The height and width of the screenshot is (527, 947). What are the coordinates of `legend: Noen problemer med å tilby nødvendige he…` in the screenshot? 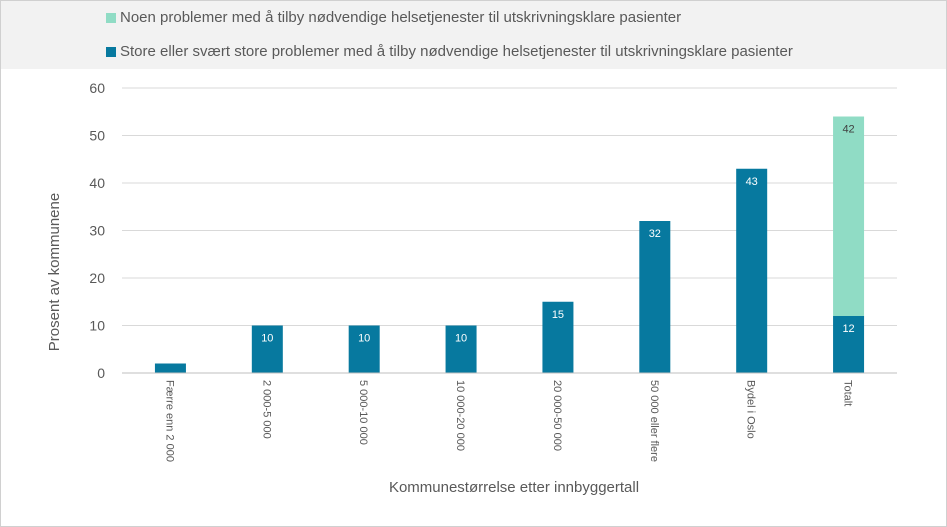 It's located at (473, 35).